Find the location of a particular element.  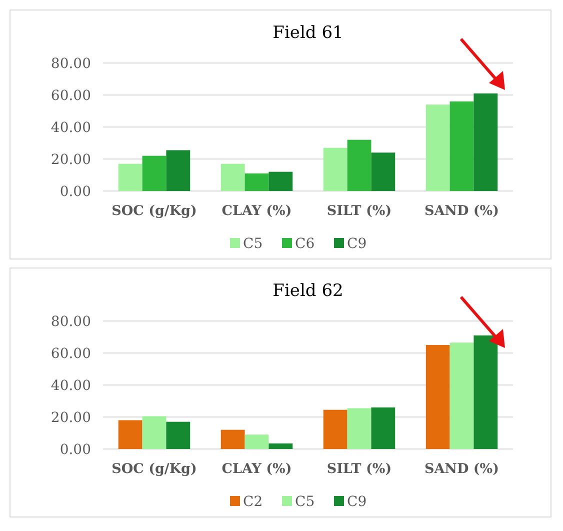

legend-label: C2 is located at coordinates (253, 502).